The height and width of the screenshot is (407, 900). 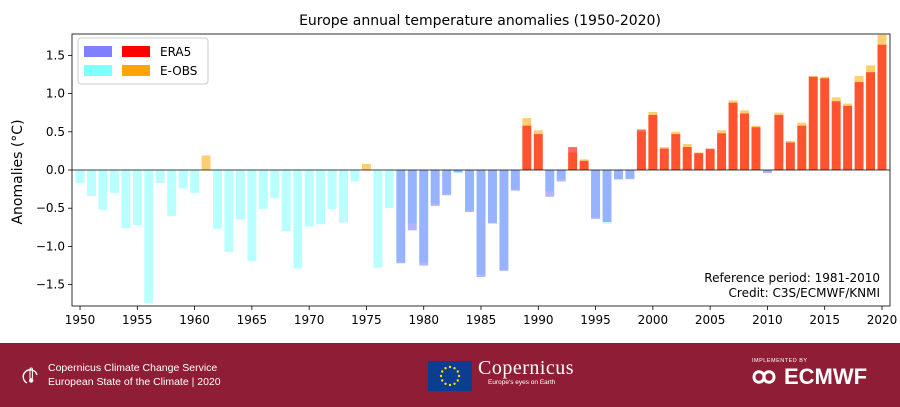 I want to click on ecmwf-logo-icon: IMPLEMENTED BY ECMWF, so click(x=808, y=374).